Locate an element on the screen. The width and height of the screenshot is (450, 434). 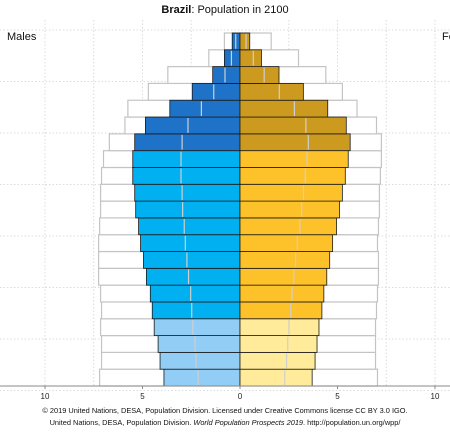
chart-title-rest: : Population in 2100 is located at coordinates (240, 10).